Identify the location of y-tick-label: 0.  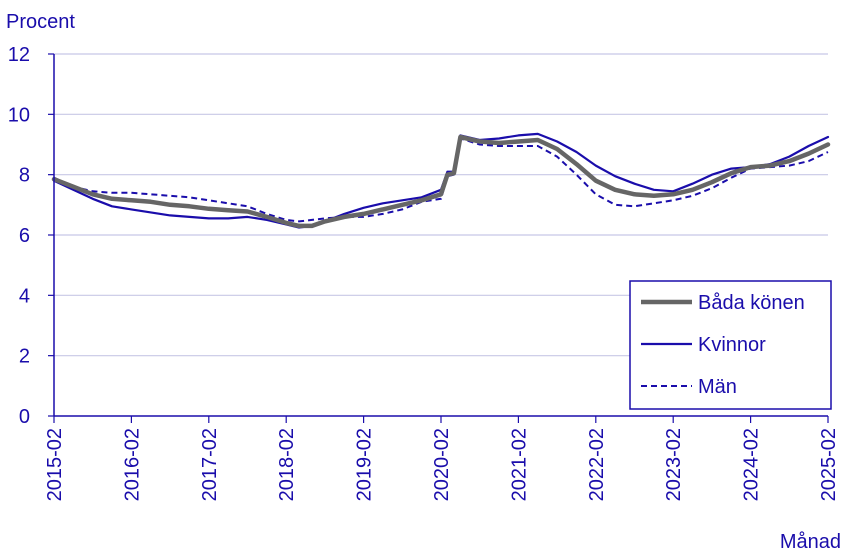
(24, 417).